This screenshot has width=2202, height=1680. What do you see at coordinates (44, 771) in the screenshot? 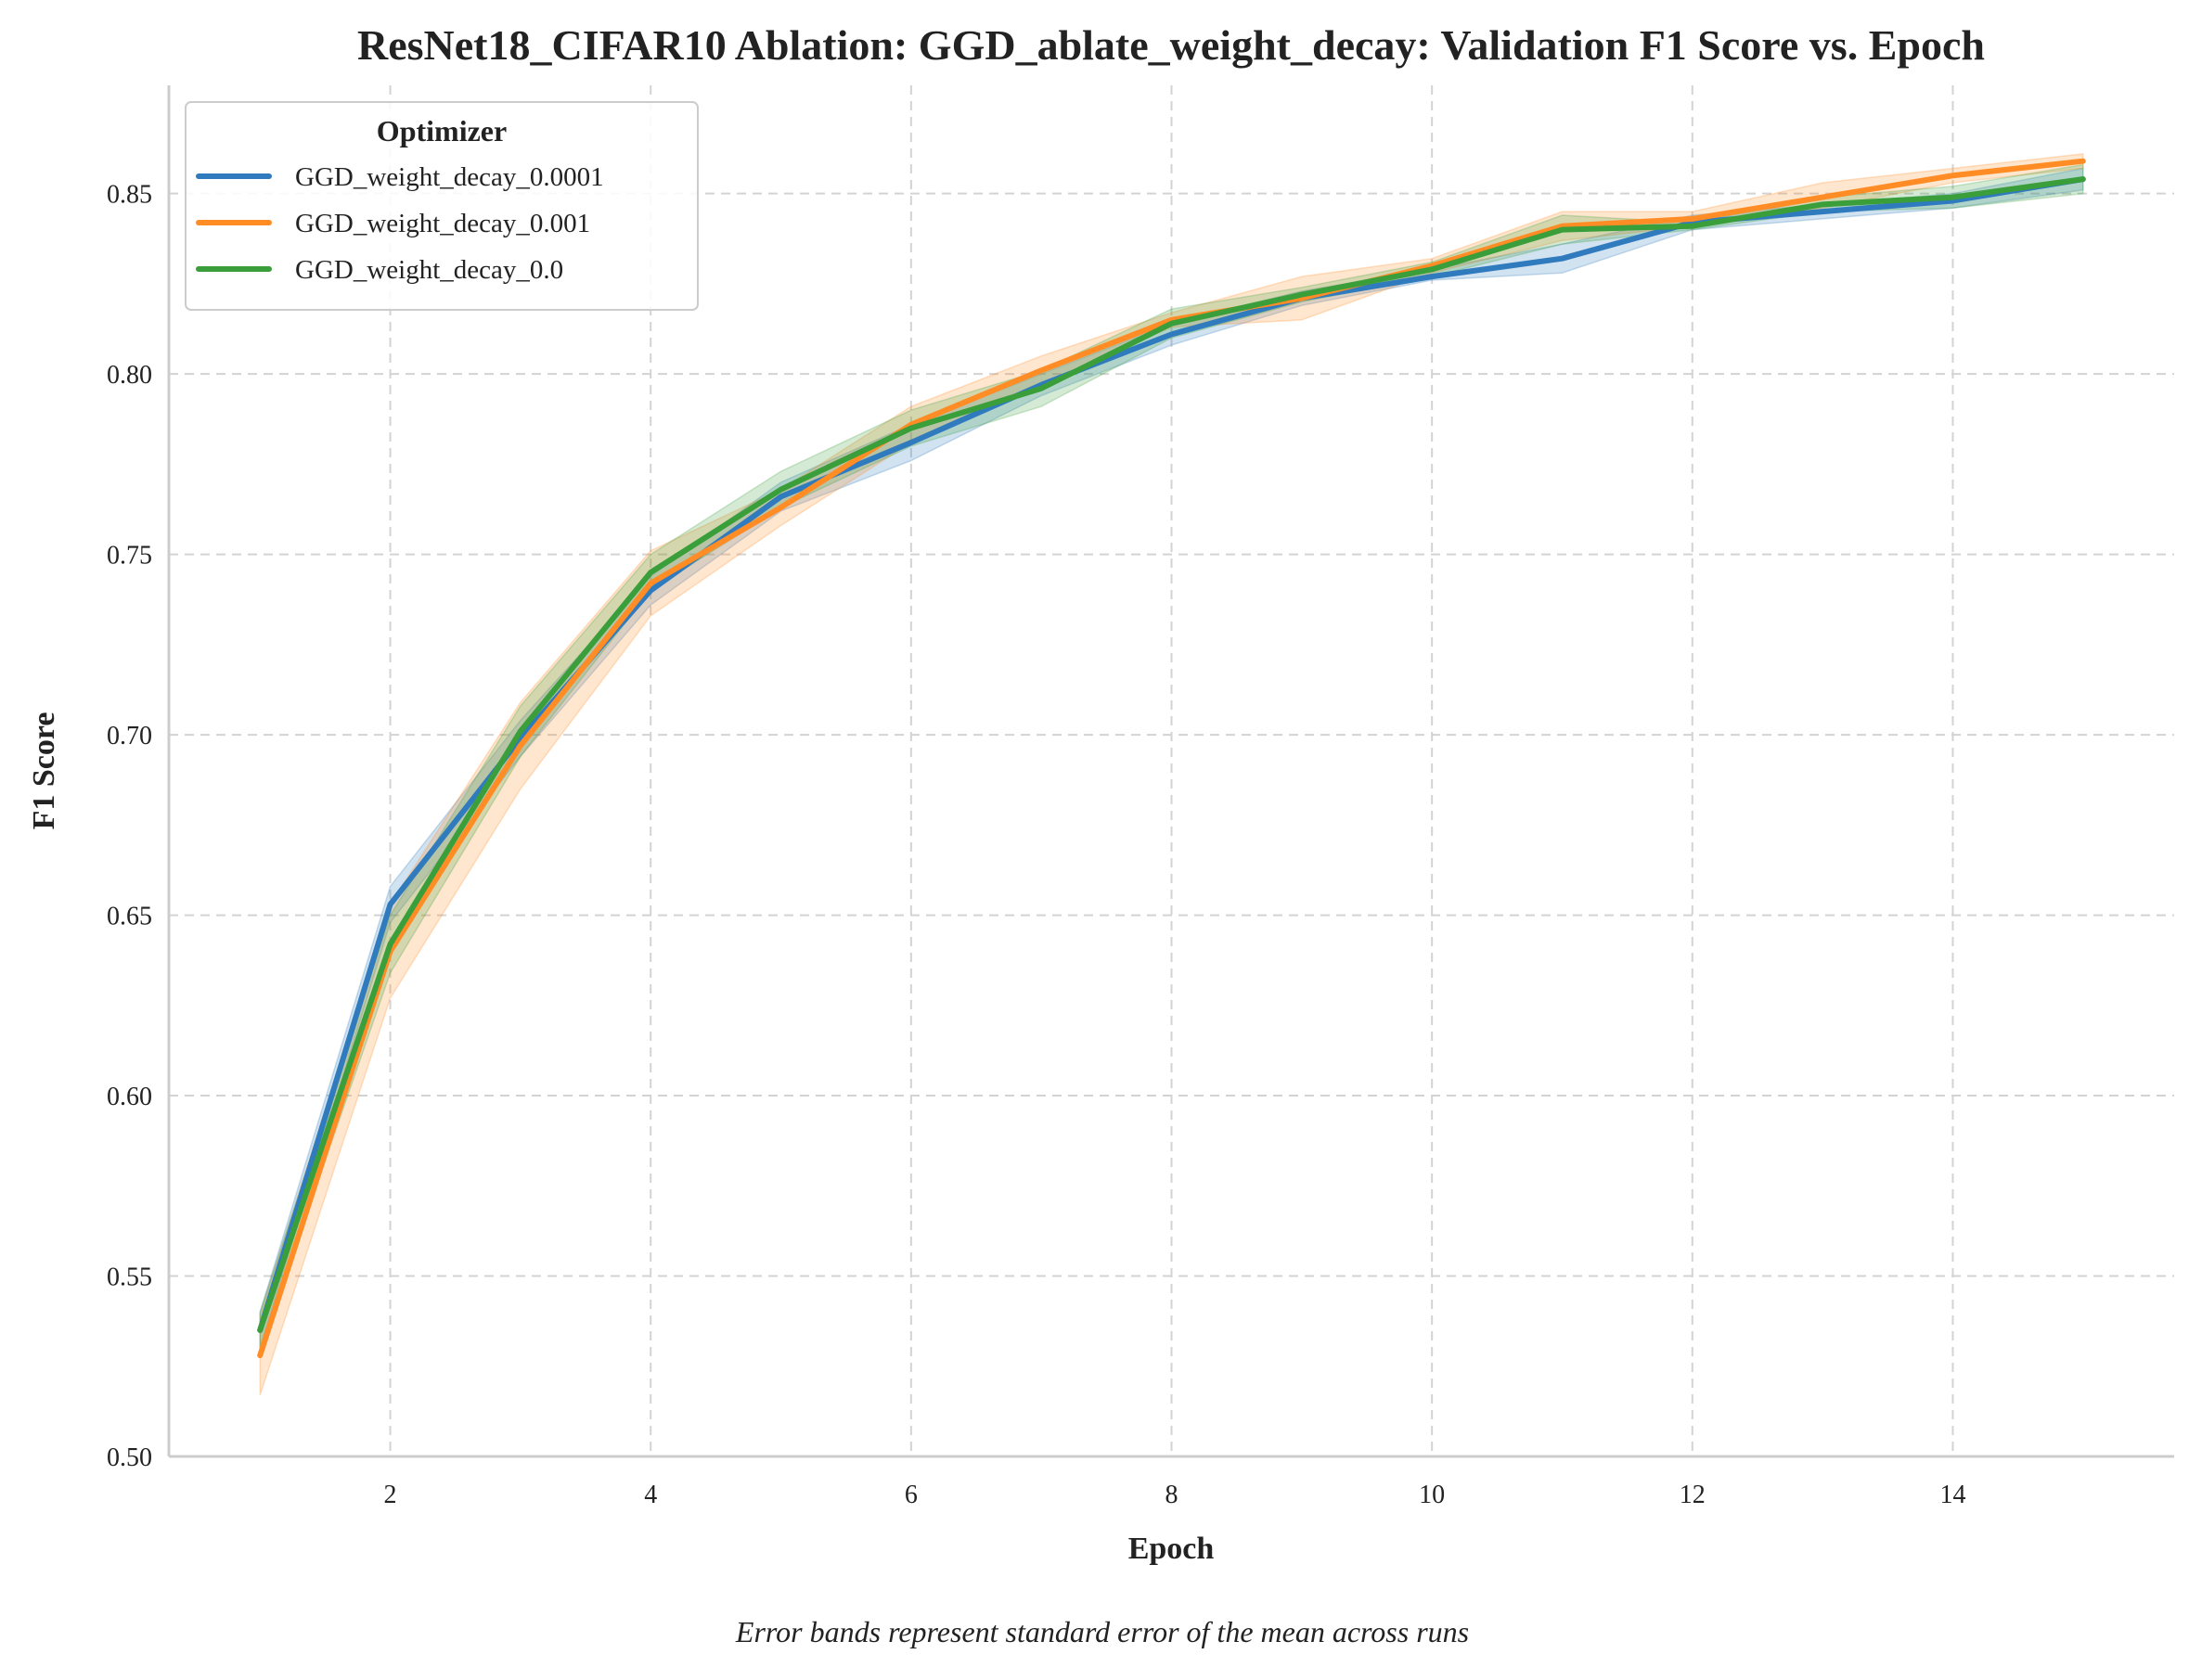
I see `y-axis-title: F1 Score` at bounding box center [44, 771].